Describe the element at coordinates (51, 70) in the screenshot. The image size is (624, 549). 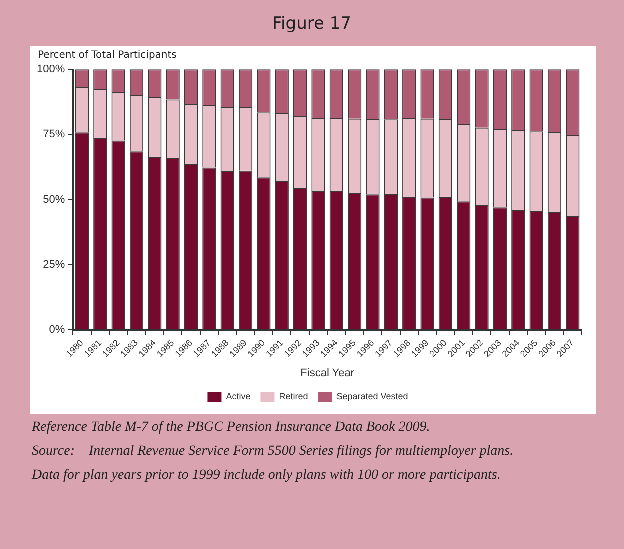
I see `y-tick-label: 100%` at that location.